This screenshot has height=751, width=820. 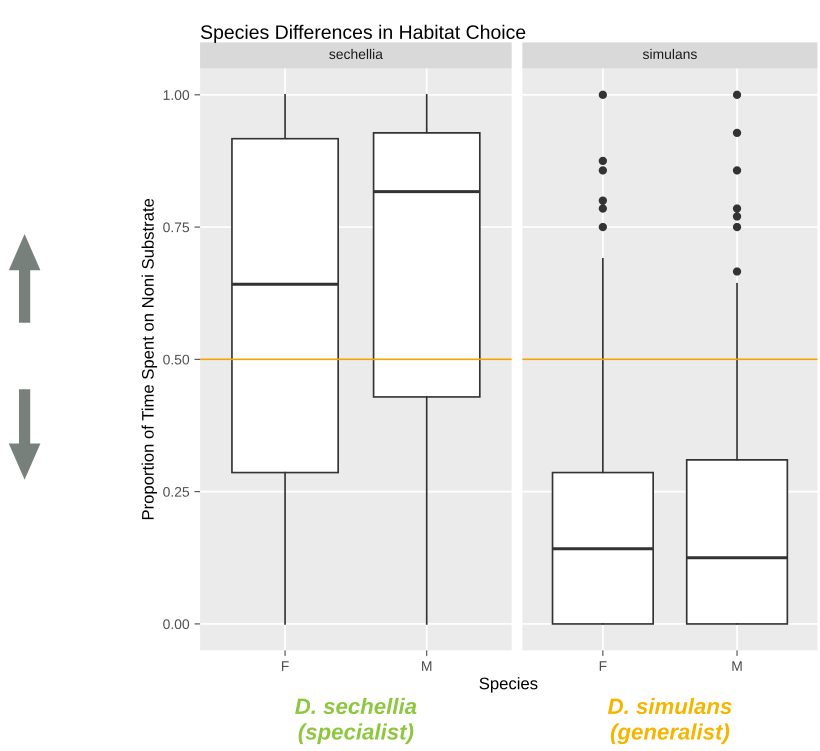 What do you see at coordinates (176, 359) in the screenshot?
I see `y-tick-label: 0.50` at bounding box center [176, 359].